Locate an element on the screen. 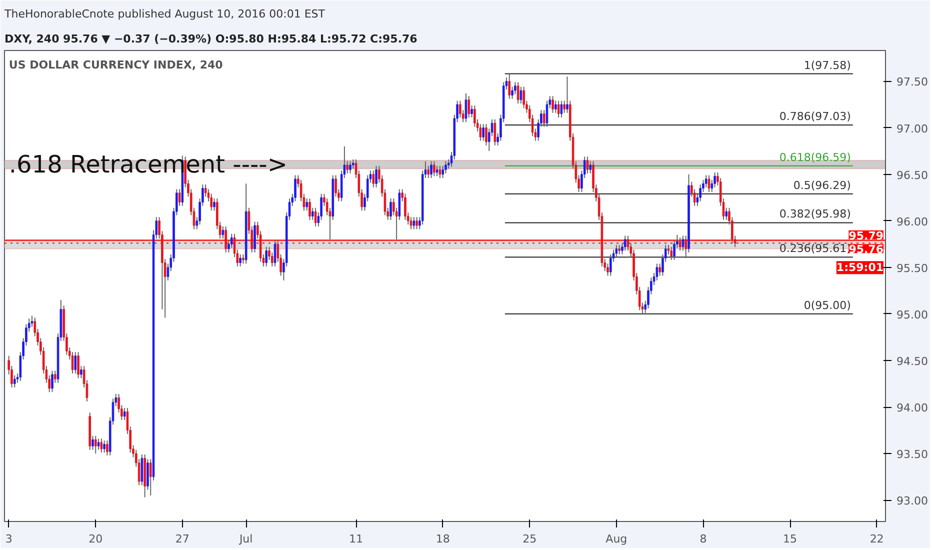  y-tick-label: 93.50 is located at coordinates (912, 455).